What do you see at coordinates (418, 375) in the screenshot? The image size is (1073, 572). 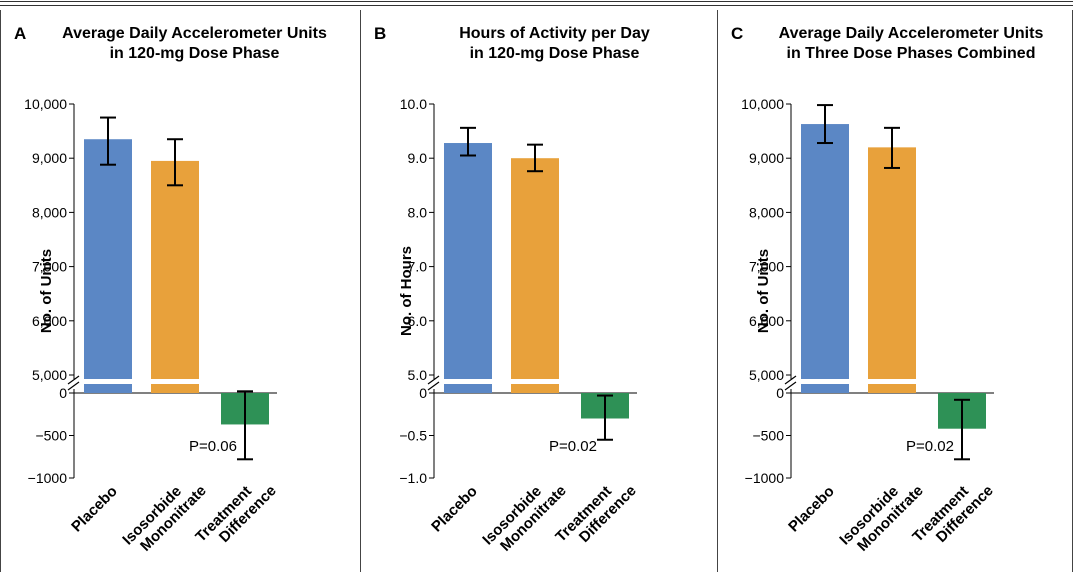 I see `y-tick-label: 5.0` at bounding box center [418, 375].